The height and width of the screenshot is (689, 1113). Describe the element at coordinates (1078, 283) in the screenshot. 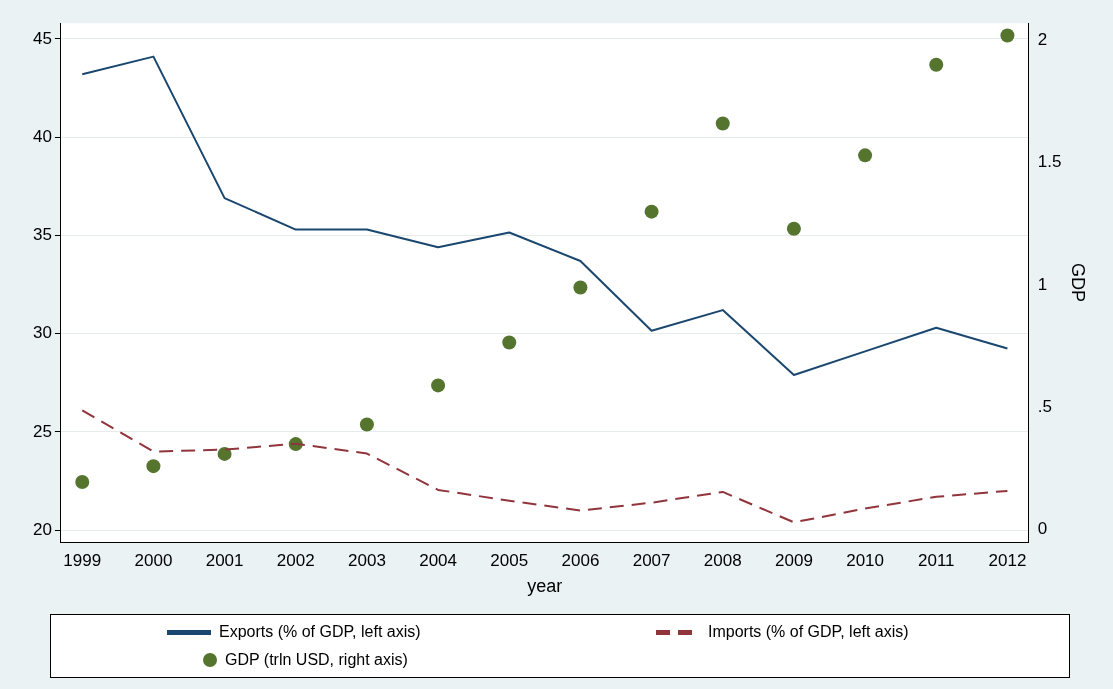

I see `y2-axis-title: GDP` at that location.